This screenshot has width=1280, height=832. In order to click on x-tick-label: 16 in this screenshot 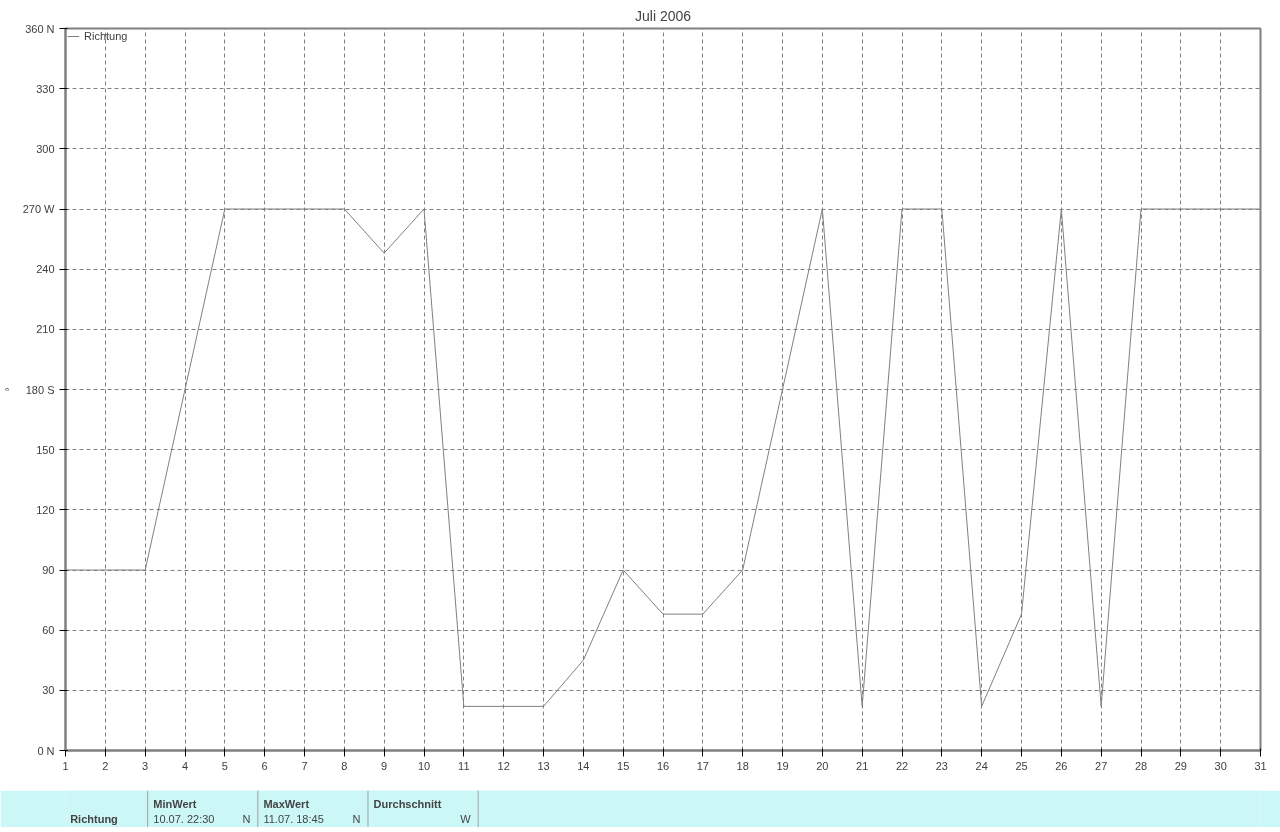, I will do `click(663, 765)`.